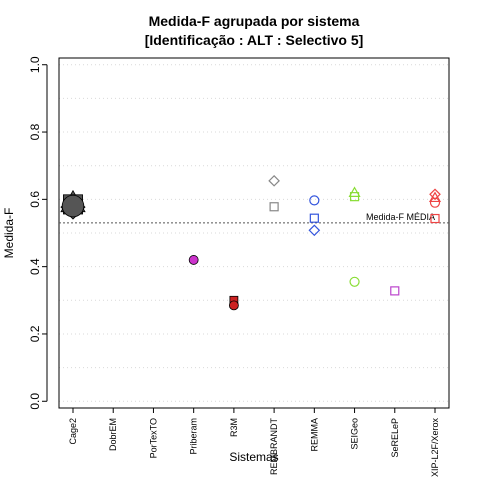 The height and width of the screenshot is (480, 480). Describe the element at coordinates (314, 435) in the screenshot. I see `x-tick-label: REMMA` at that location.